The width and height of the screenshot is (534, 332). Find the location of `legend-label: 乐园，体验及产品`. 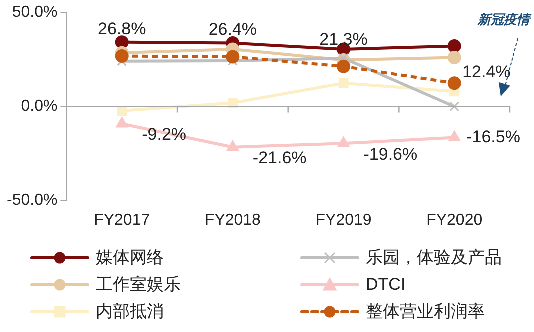

legend-label: 乐园，体验及产品 is located at coordinates (434, 258).